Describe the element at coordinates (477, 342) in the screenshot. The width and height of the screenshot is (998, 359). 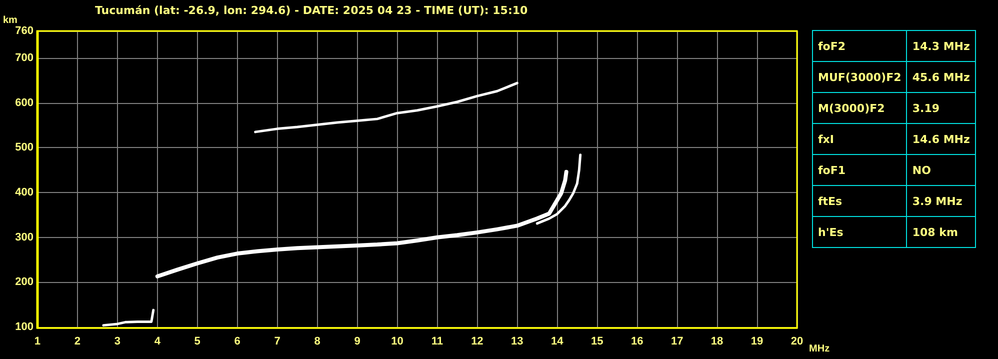
I see `x-tick-label: 12` at that location.